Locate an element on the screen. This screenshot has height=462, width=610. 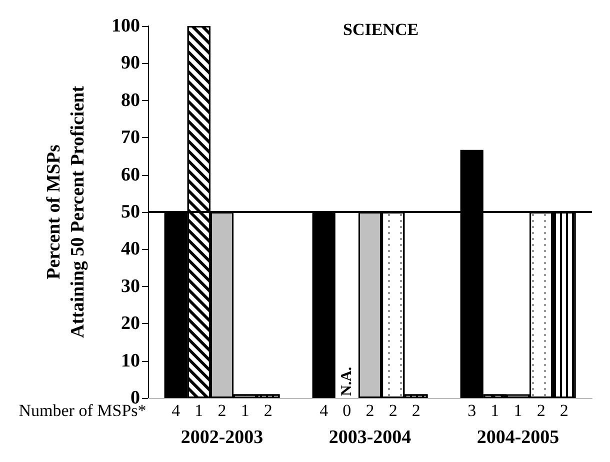
y-tick-label: 80 is located at coordinates (130, 100).